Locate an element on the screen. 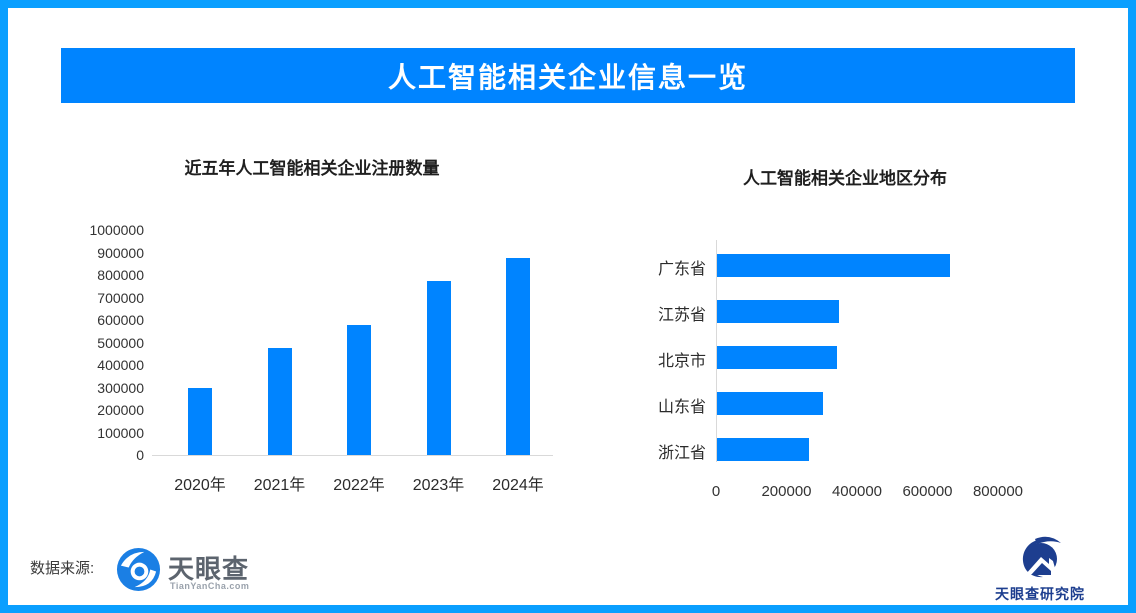 The width and height of the screenshot is (1136, 613). bar-江苏省 is located at coordinates (778, 311).